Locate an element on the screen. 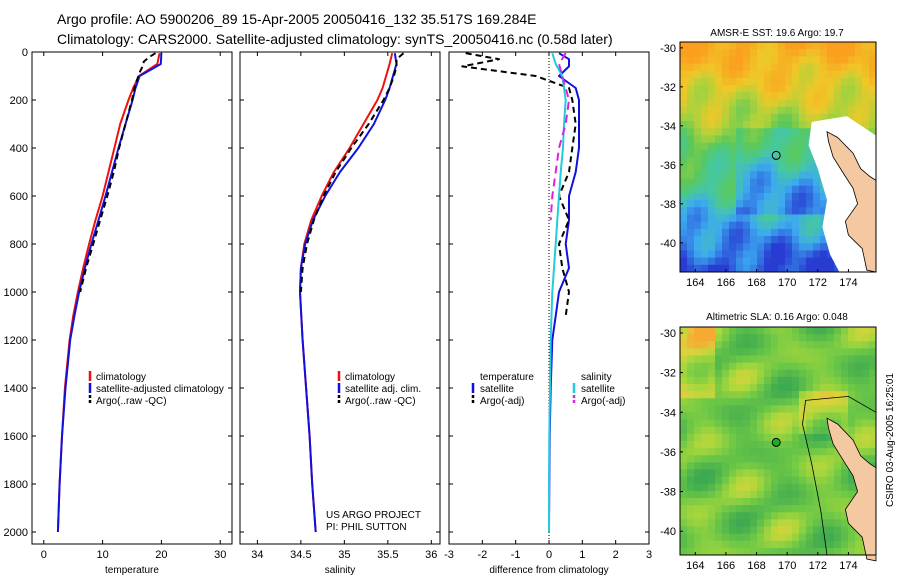  map-x-tick-label: 166 is located at coordinates (726, 566).